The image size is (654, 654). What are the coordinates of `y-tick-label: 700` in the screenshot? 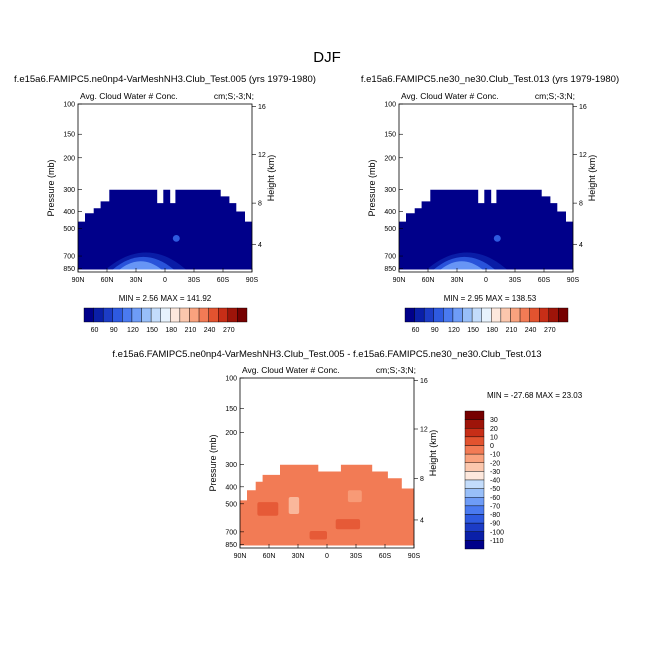 It's located at (390, 257).